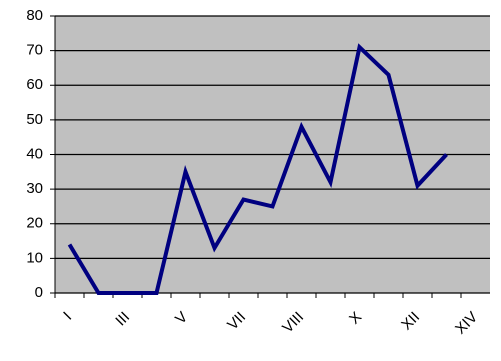 This screenshot has height=361, width=501. What do you see at coordinates (34, 50) in the screenshot?
I see `y-tick-label: 70` at bounding box center [34, 50].